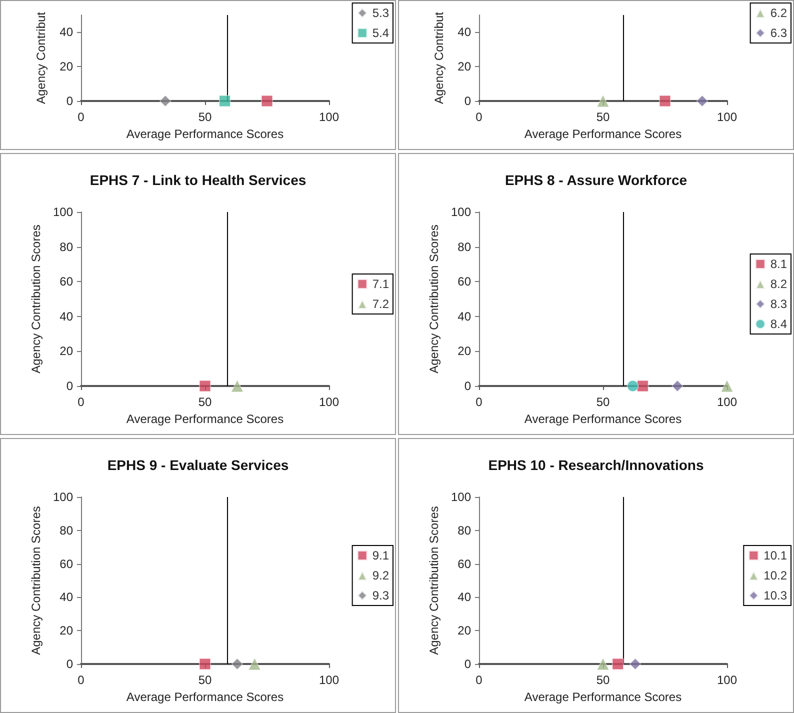  Describe the element at coordinates (779, 324) in the screenshot. I see `legend-label: 8.4` at that location.